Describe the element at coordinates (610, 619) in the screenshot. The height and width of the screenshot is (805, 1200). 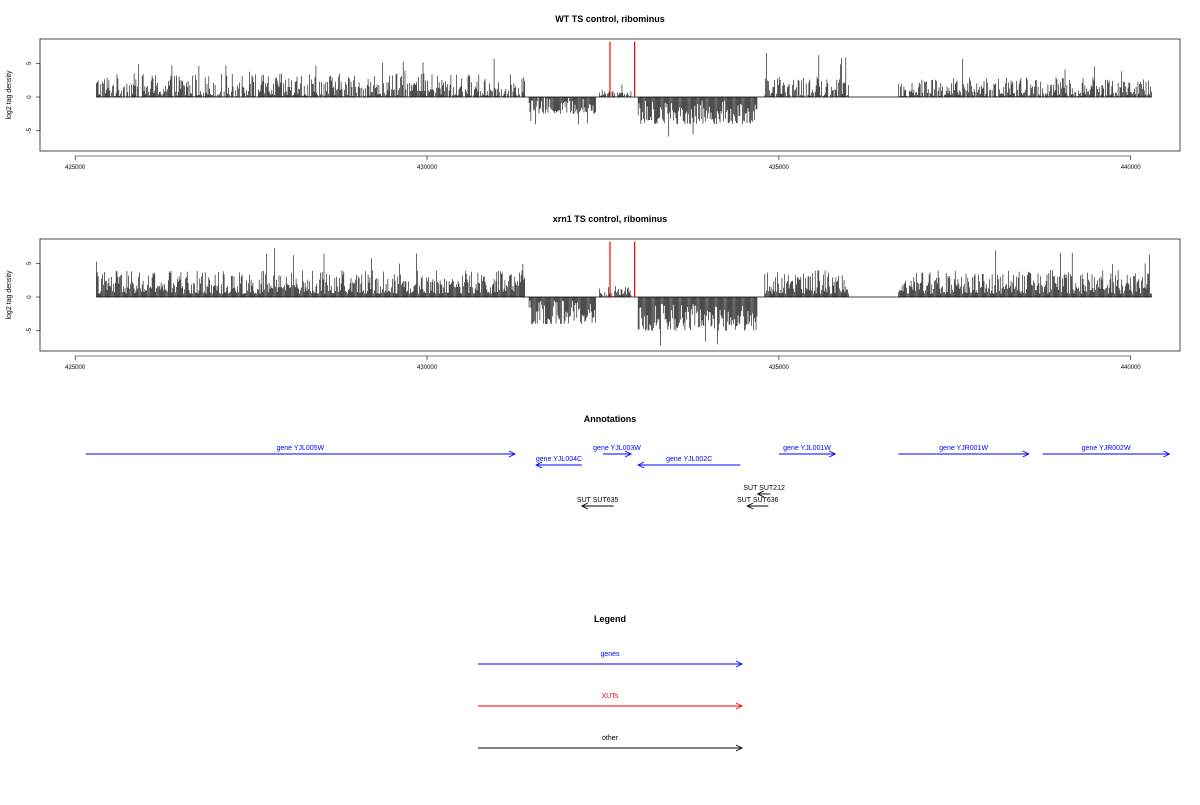
I see `legend-title: Legend` at that location.